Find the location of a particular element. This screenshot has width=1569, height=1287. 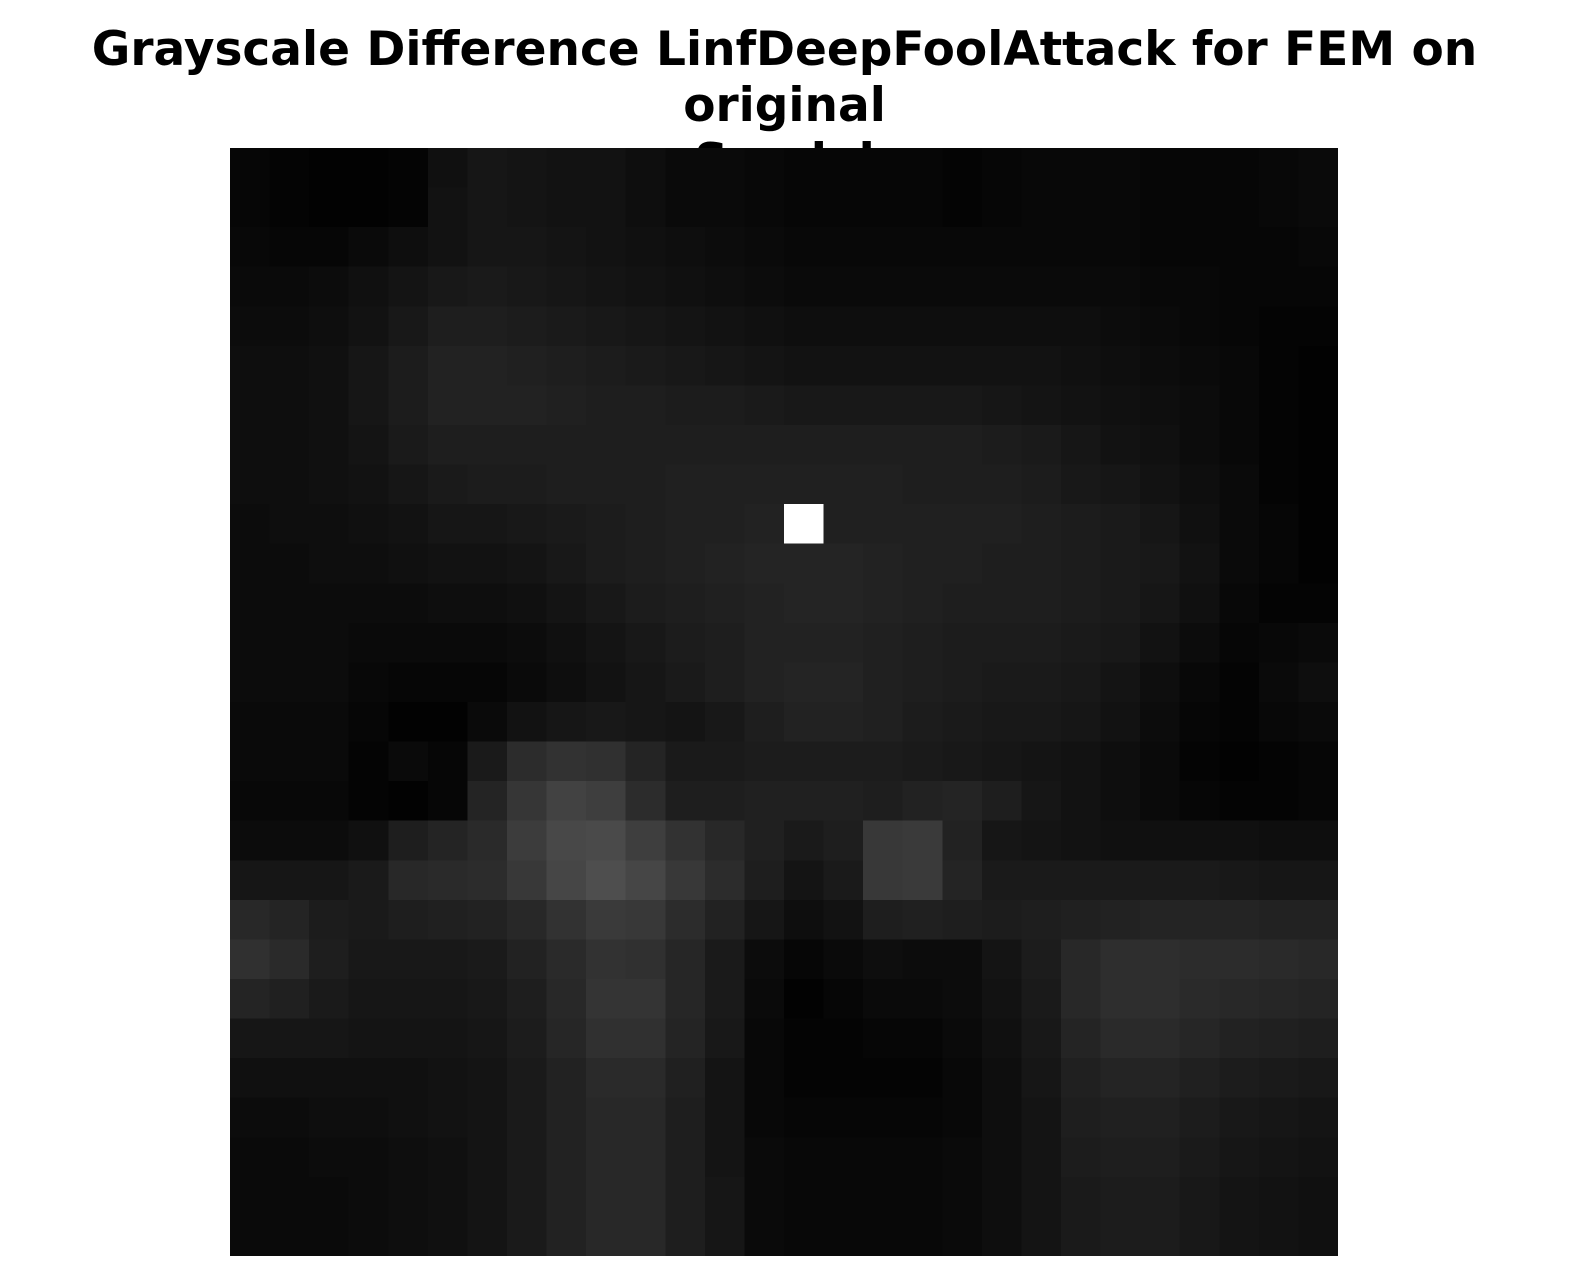

heatmap-cell-r15-c10 is located at coordinates (645, 761).